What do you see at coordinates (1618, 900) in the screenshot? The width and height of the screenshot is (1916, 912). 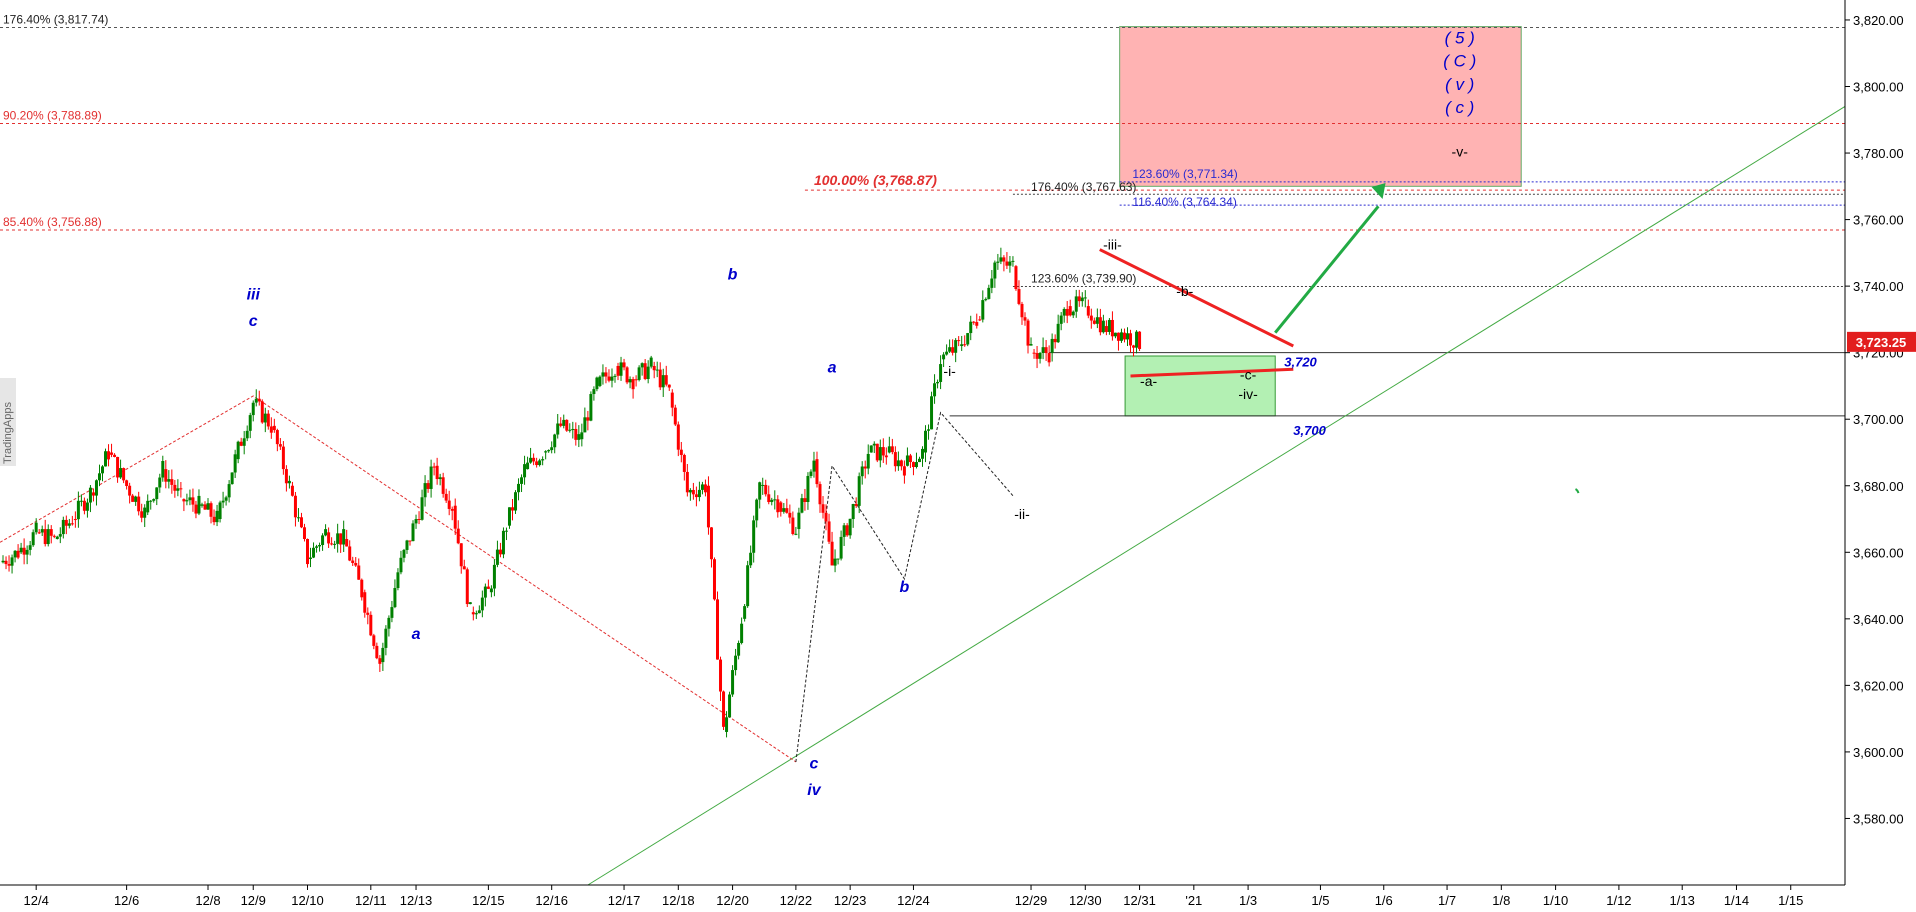 I see `x-tick-label: 1/12` at bounding box center [1618, 900].